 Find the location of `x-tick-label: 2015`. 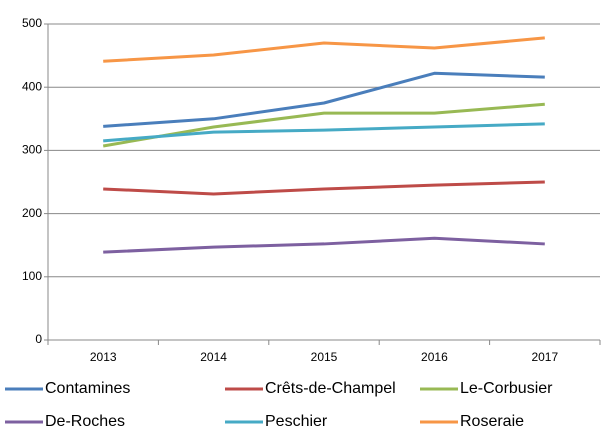

x-tick-label: 2015 is located at coordinates (324, 357).